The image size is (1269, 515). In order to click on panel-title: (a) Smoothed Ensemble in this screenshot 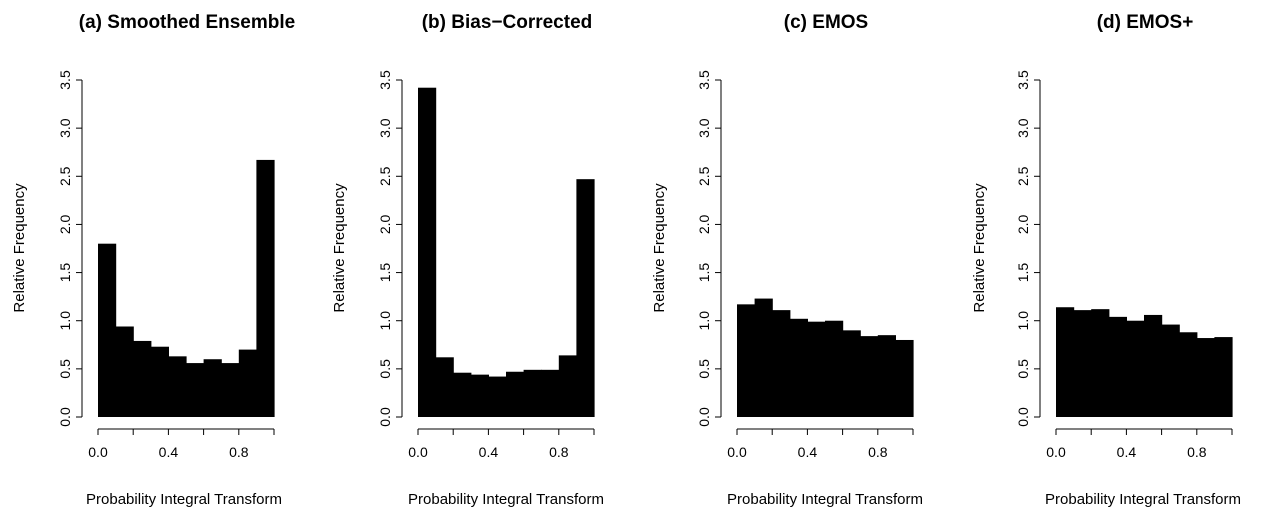, I will do `click(187, 22)`.